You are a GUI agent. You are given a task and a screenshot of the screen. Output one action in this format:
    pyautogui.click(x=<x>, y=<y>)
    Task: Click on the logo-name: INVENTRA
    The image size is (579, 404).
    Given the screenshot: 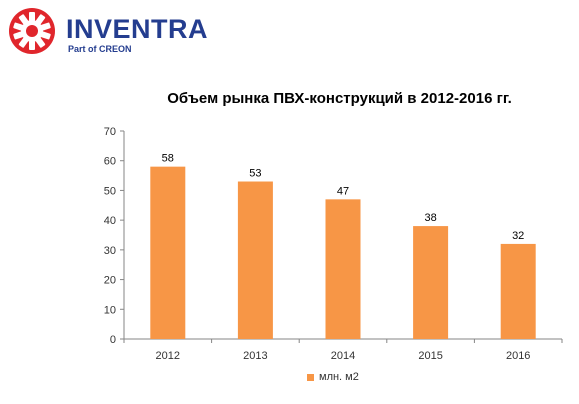 What is the action you would take?
    pyautogui.click(x=137, y=29)
    